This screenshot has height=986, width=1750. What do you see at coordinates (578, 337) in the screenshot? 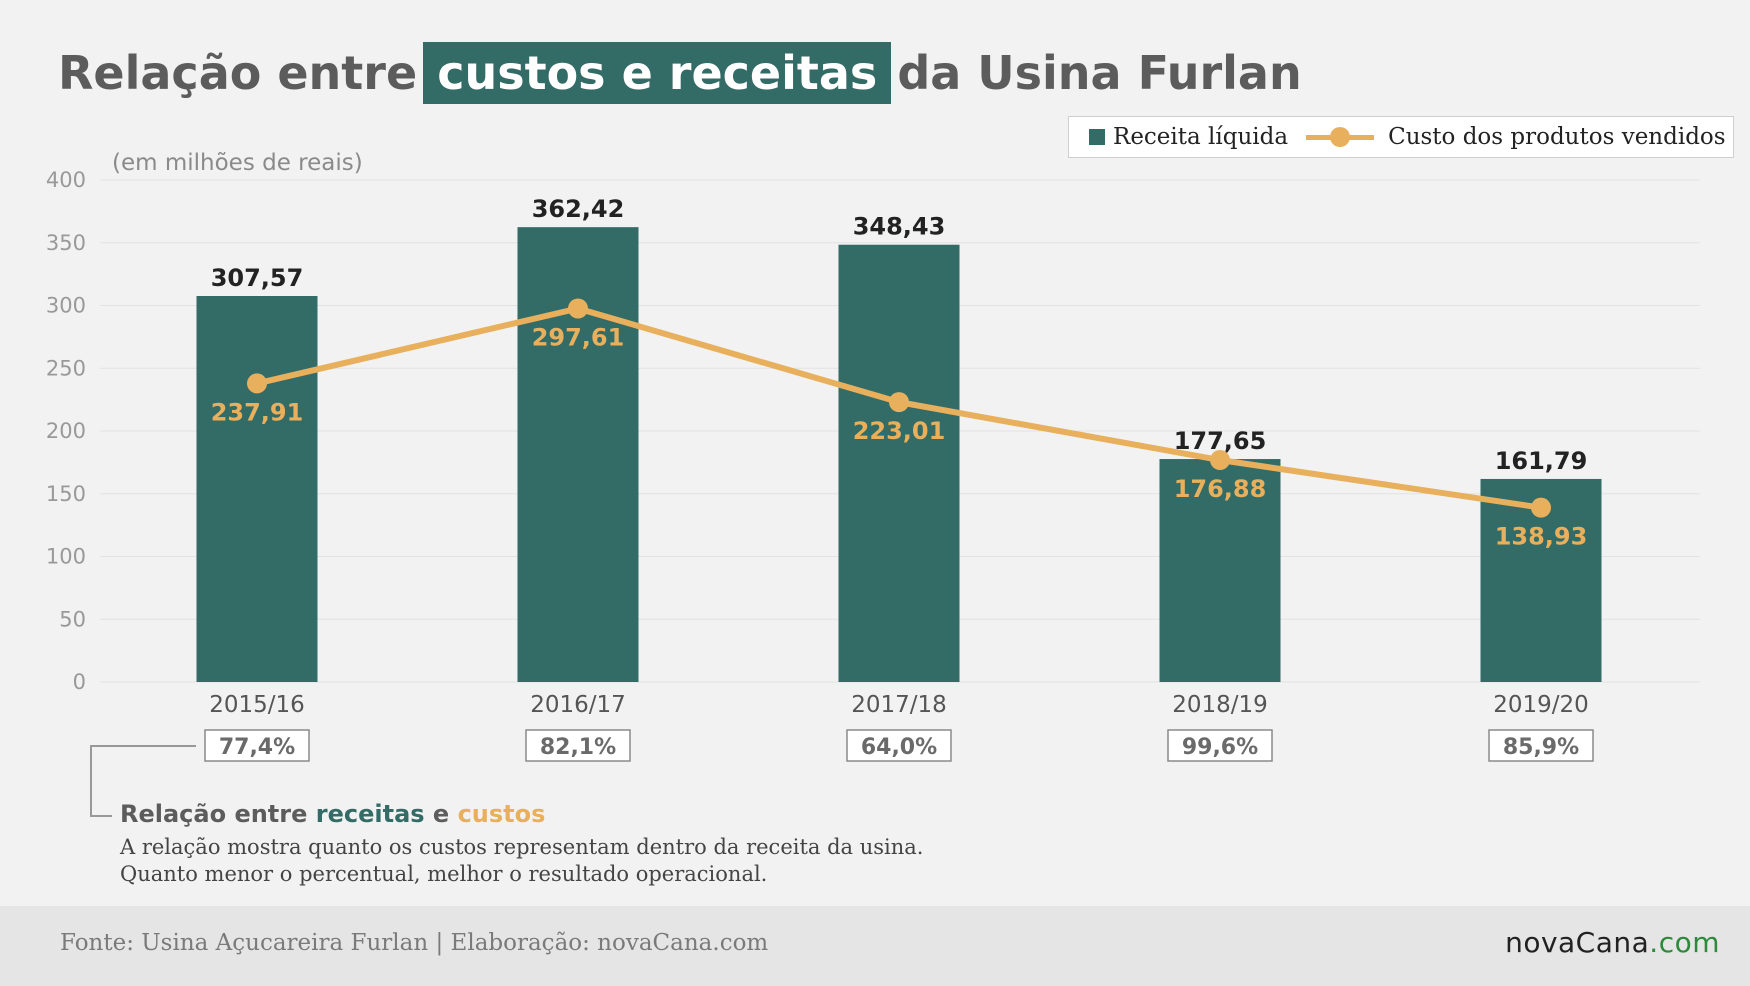
I see `cost-value-label: 297,61` at bounding box center [578, 337].